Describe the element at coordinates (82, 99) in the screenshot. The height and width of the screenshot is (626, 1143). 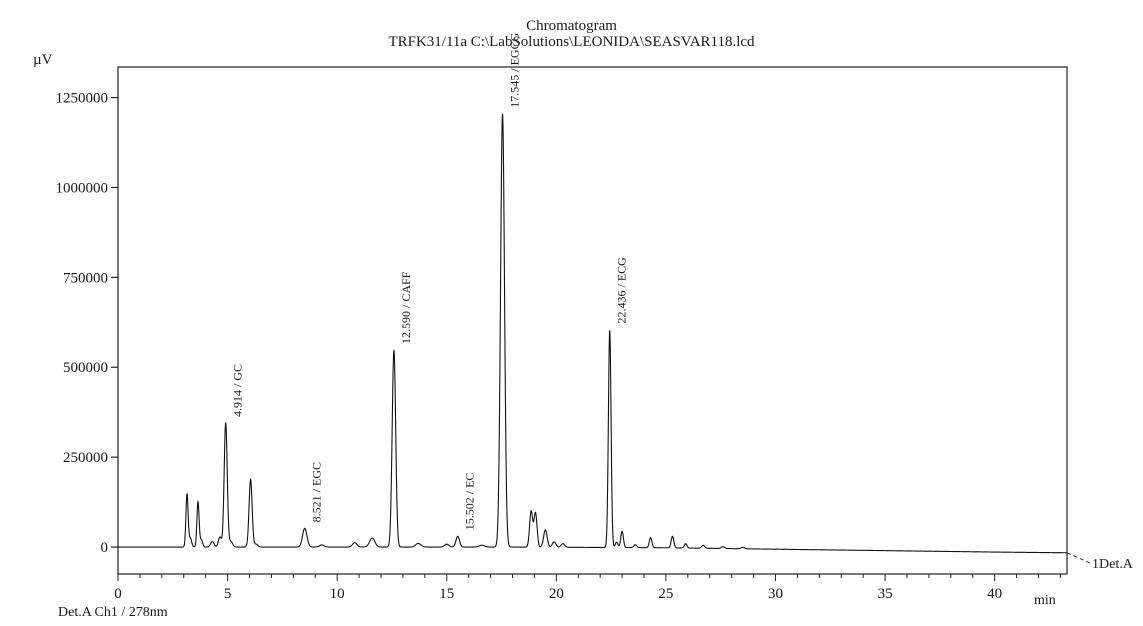
I see `y-tick-label: 1250000` at that location.